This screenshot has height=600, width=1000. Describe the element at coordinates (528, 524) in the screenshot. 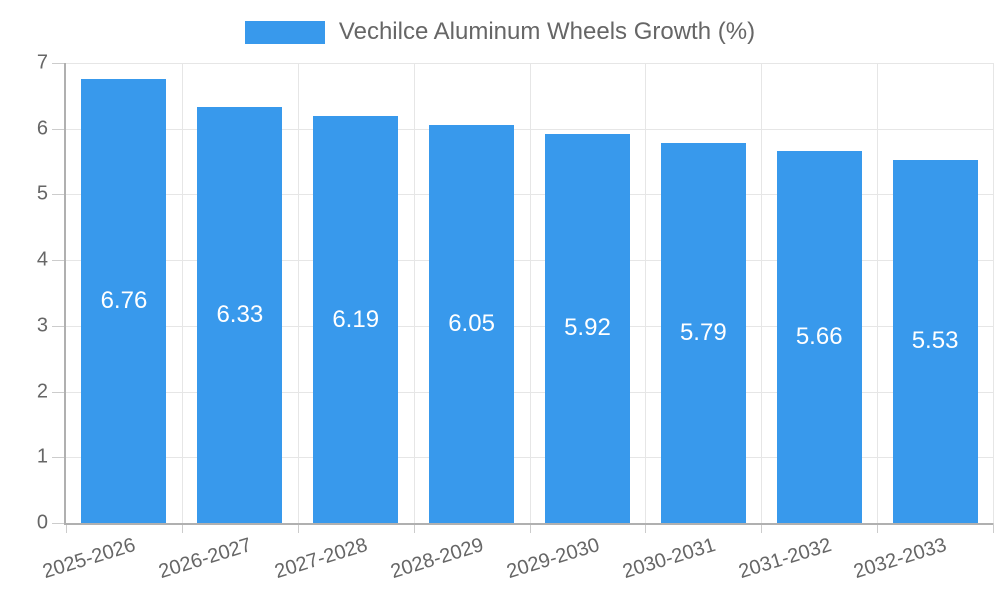

I see `x-axis-line` at that location.